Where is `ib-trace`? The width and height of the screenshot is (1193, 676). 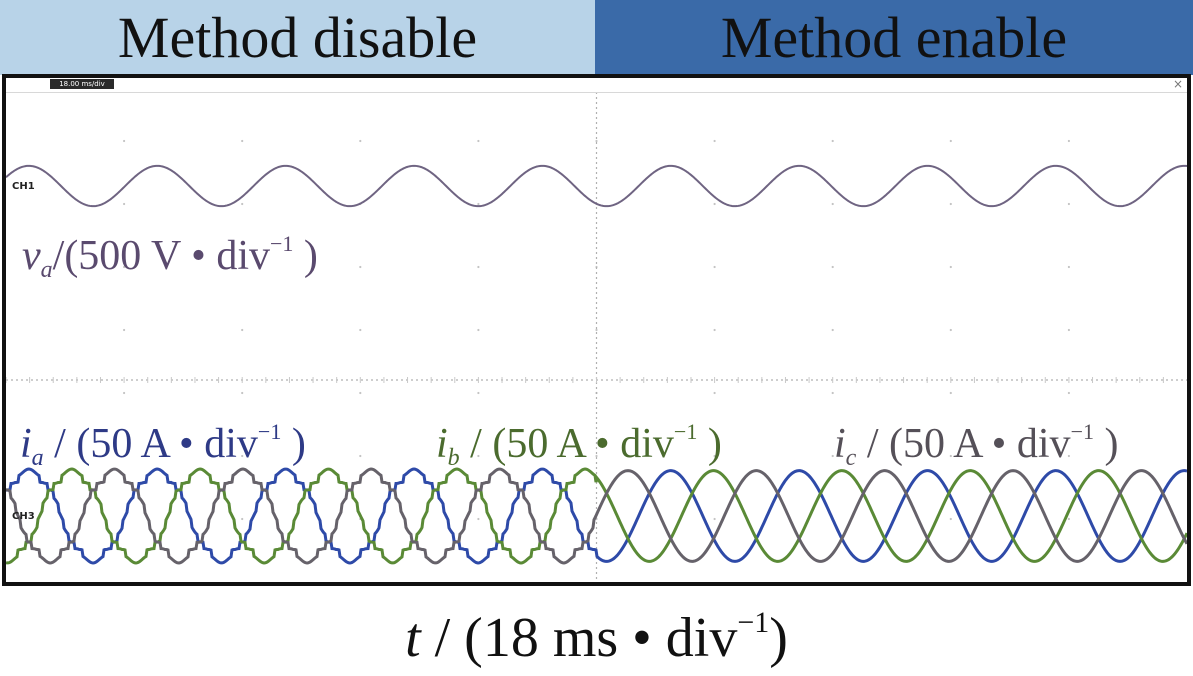
ib-trace is located at coordinates (596, 516).